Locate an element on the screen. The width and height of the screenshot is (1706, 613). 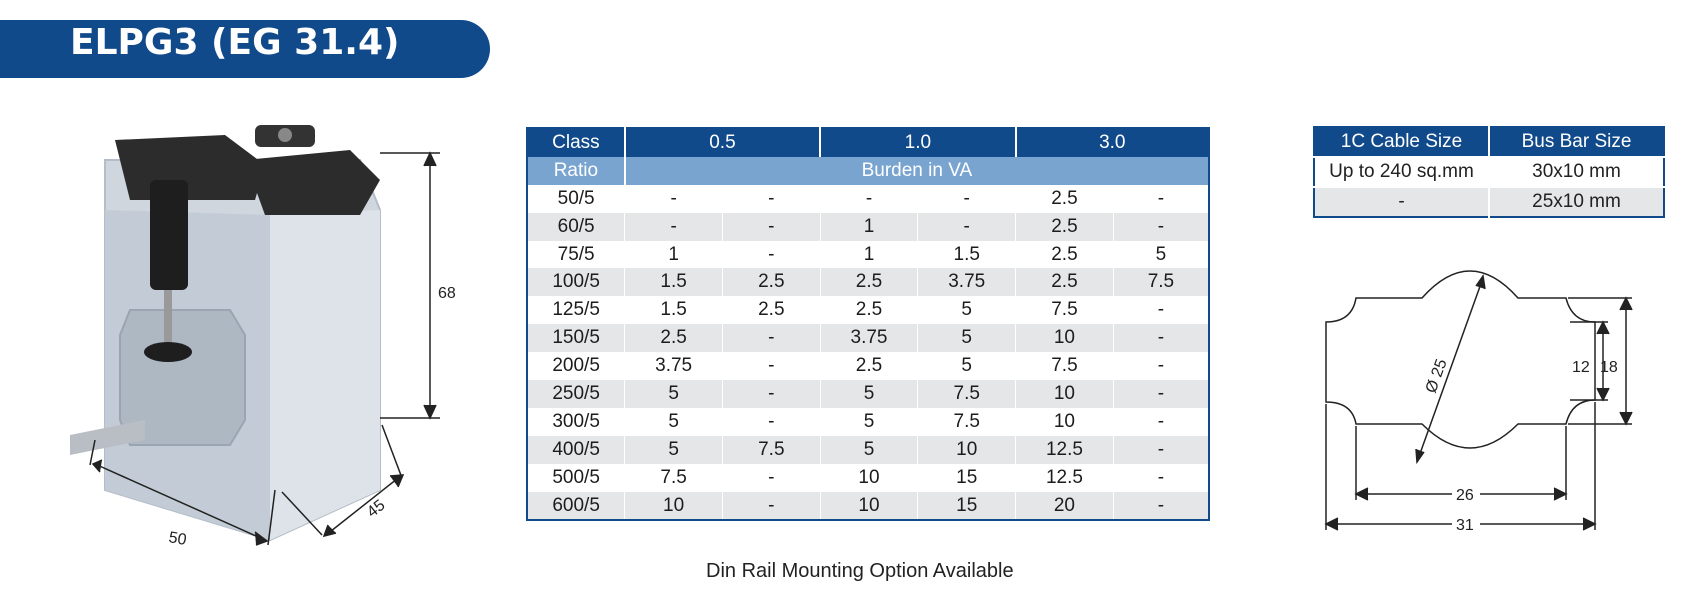
screw-rod is located at coordinates (168, 320).